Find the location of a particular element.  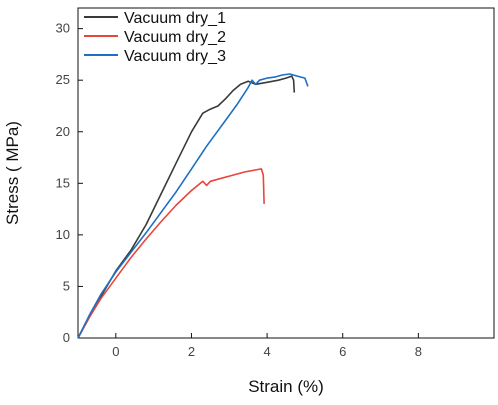

y-tick-label: 30 is located at coordinates (63, 28).